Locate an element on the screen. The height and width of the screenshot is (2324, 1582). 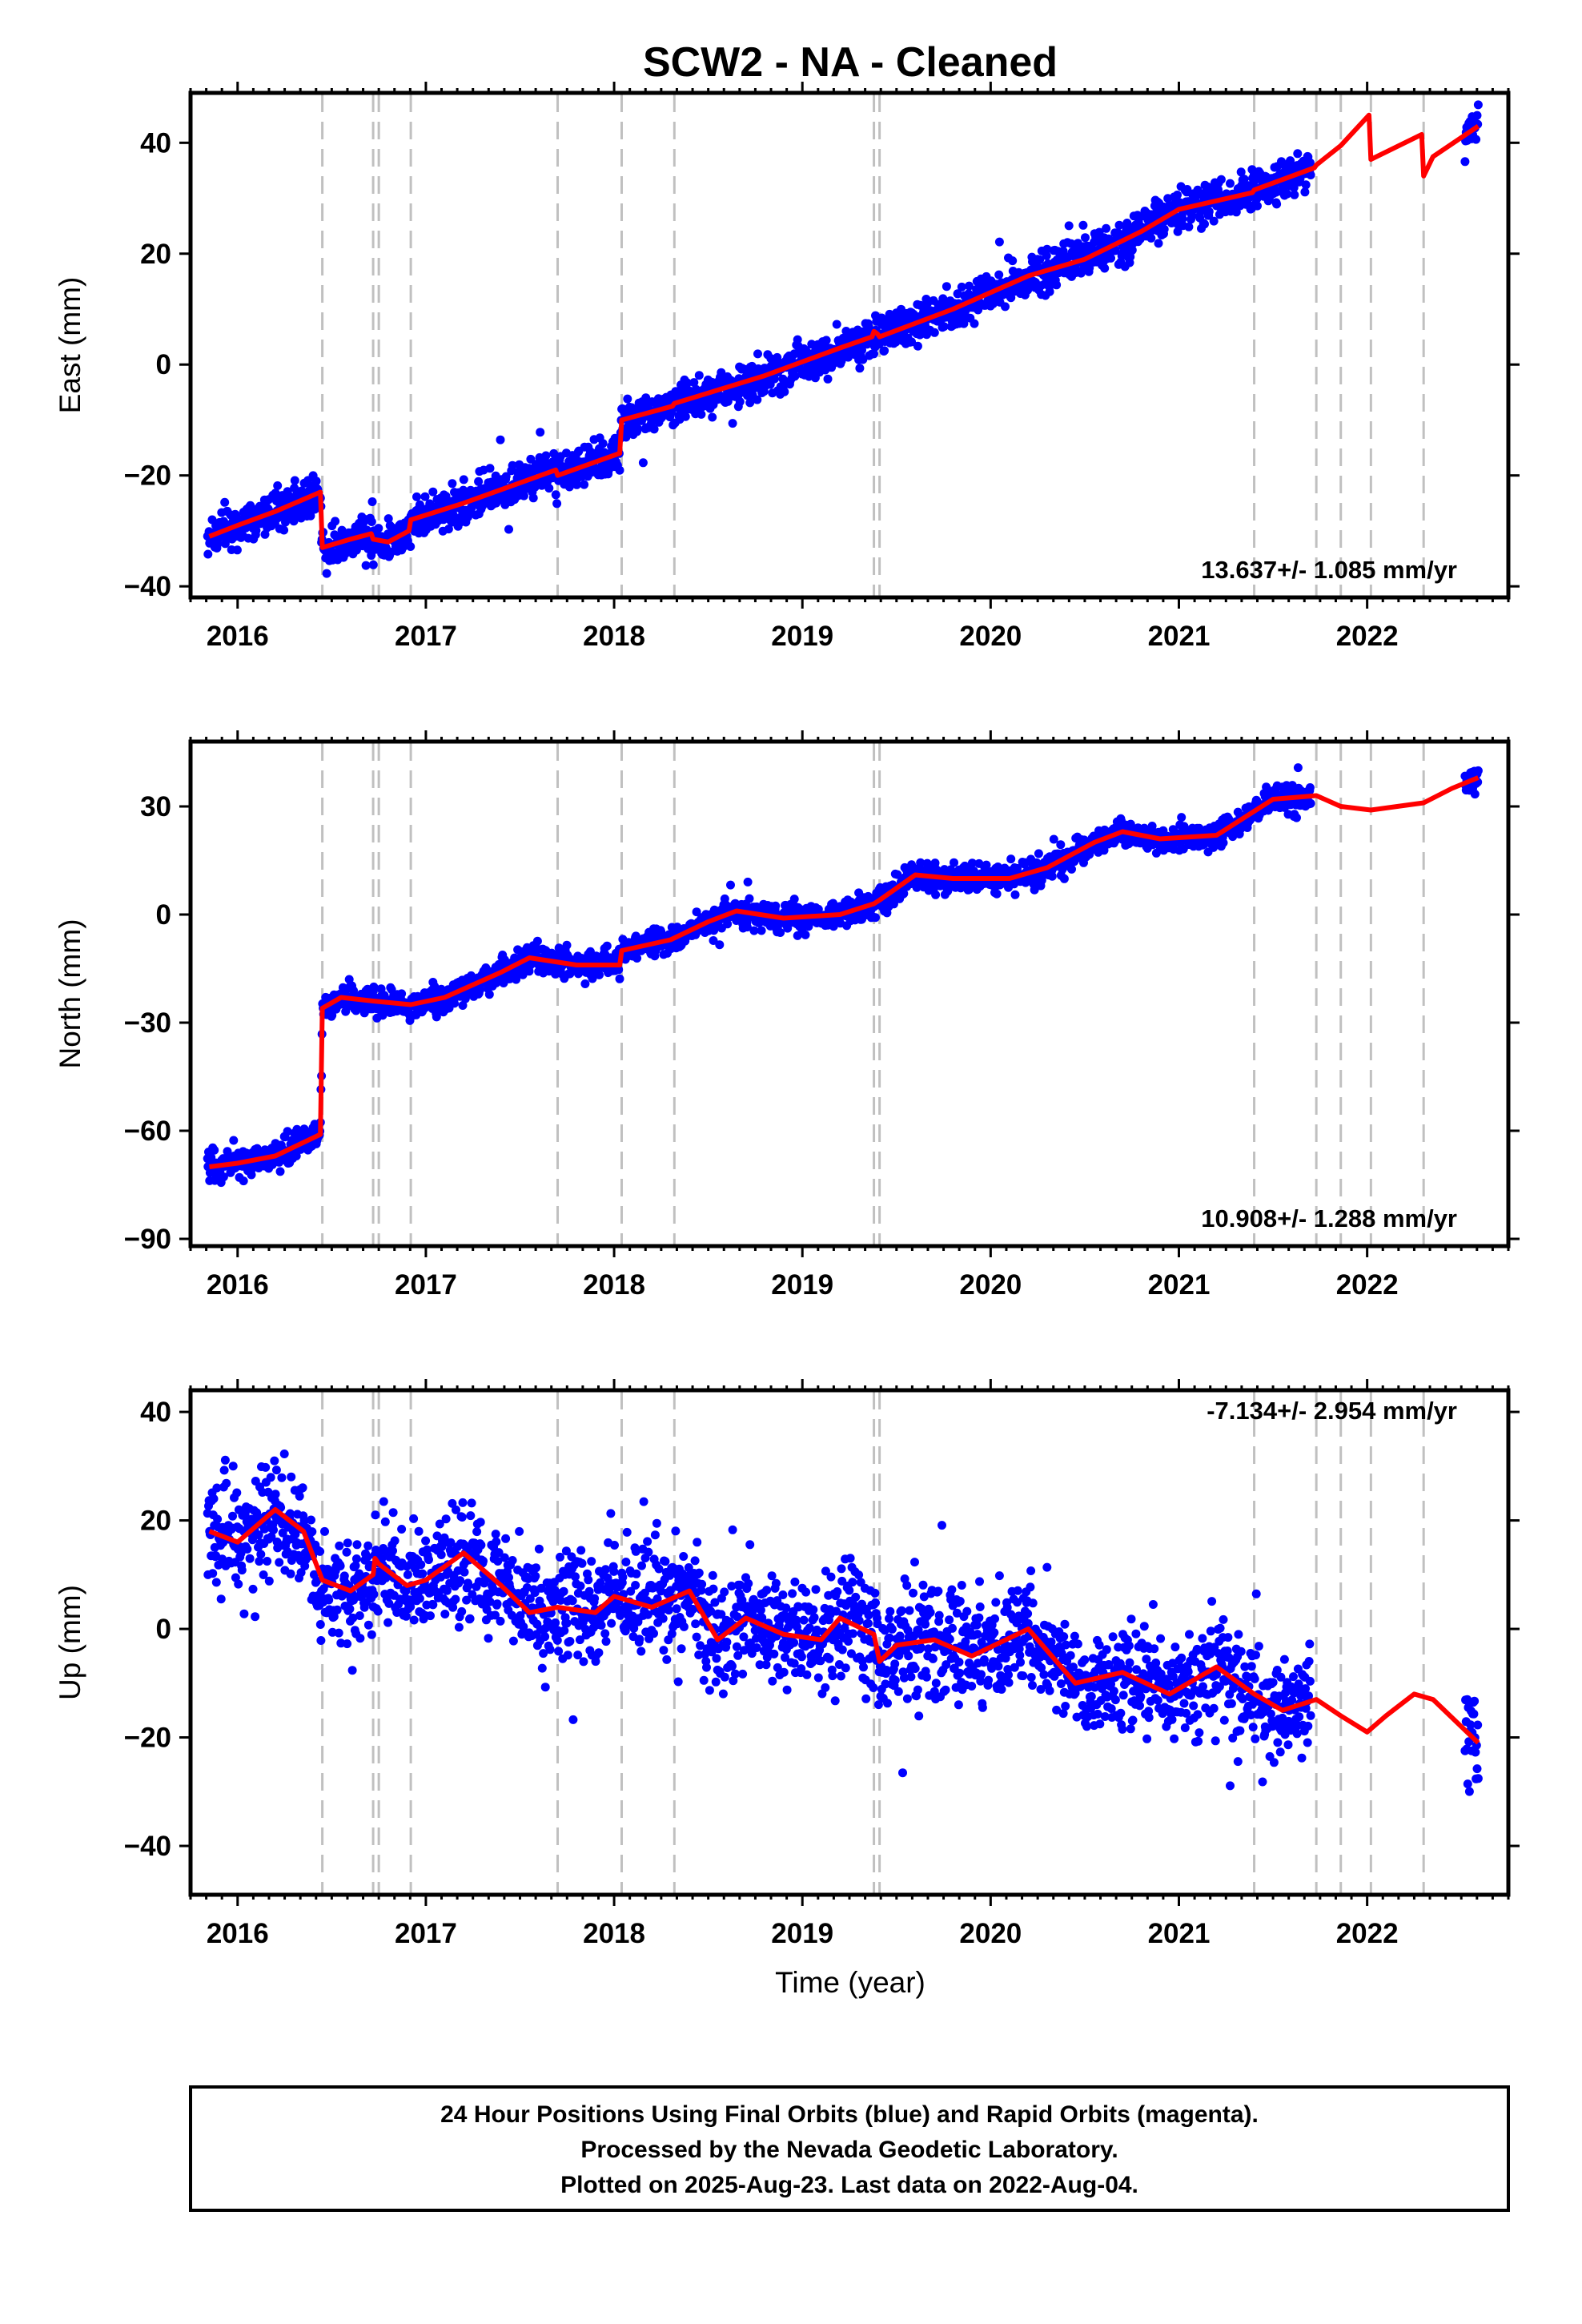
y-tick-label: 0 is located at coordinates (164, 915).